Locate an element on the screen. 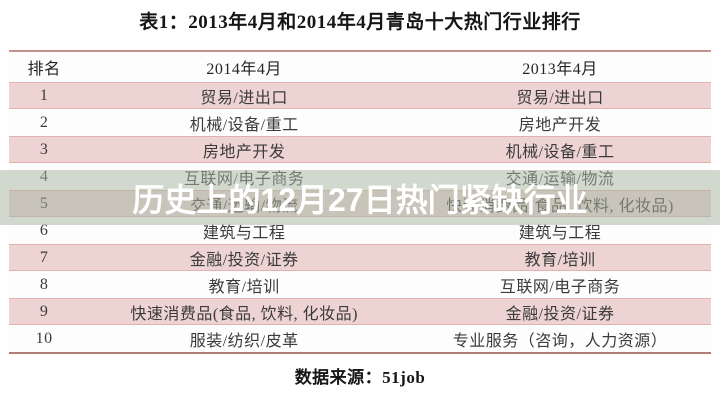 Image resolution: width=720 pixels, height=400 pixels. header-cell-2013: 2013年4月 is located at coordinates (560, 69).